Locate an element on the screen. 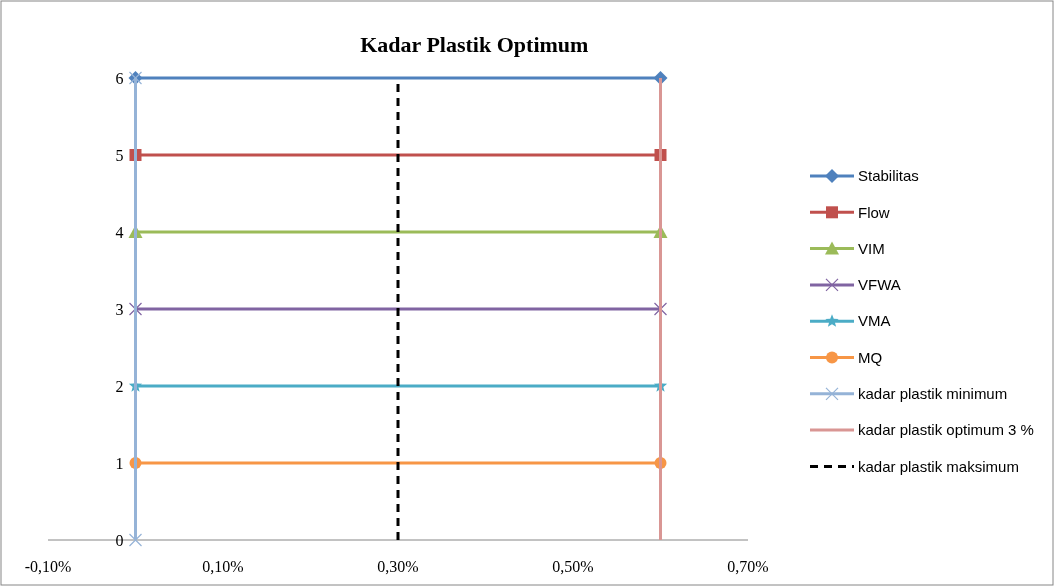  legend-label: kadar plastik minimum is located at coordinates (933, 394).